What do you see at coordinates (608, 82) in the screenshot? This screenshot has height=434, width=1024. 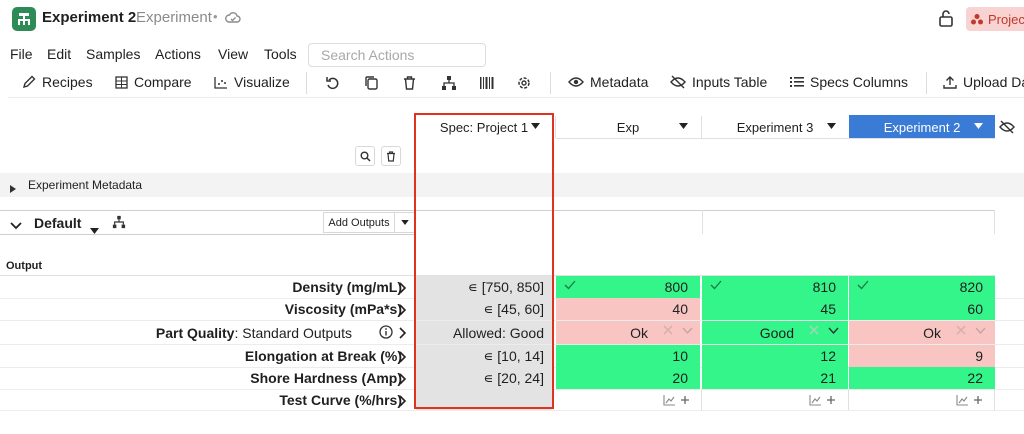 I see `metadata-button: Metadata` at bounding box center [608, 82].